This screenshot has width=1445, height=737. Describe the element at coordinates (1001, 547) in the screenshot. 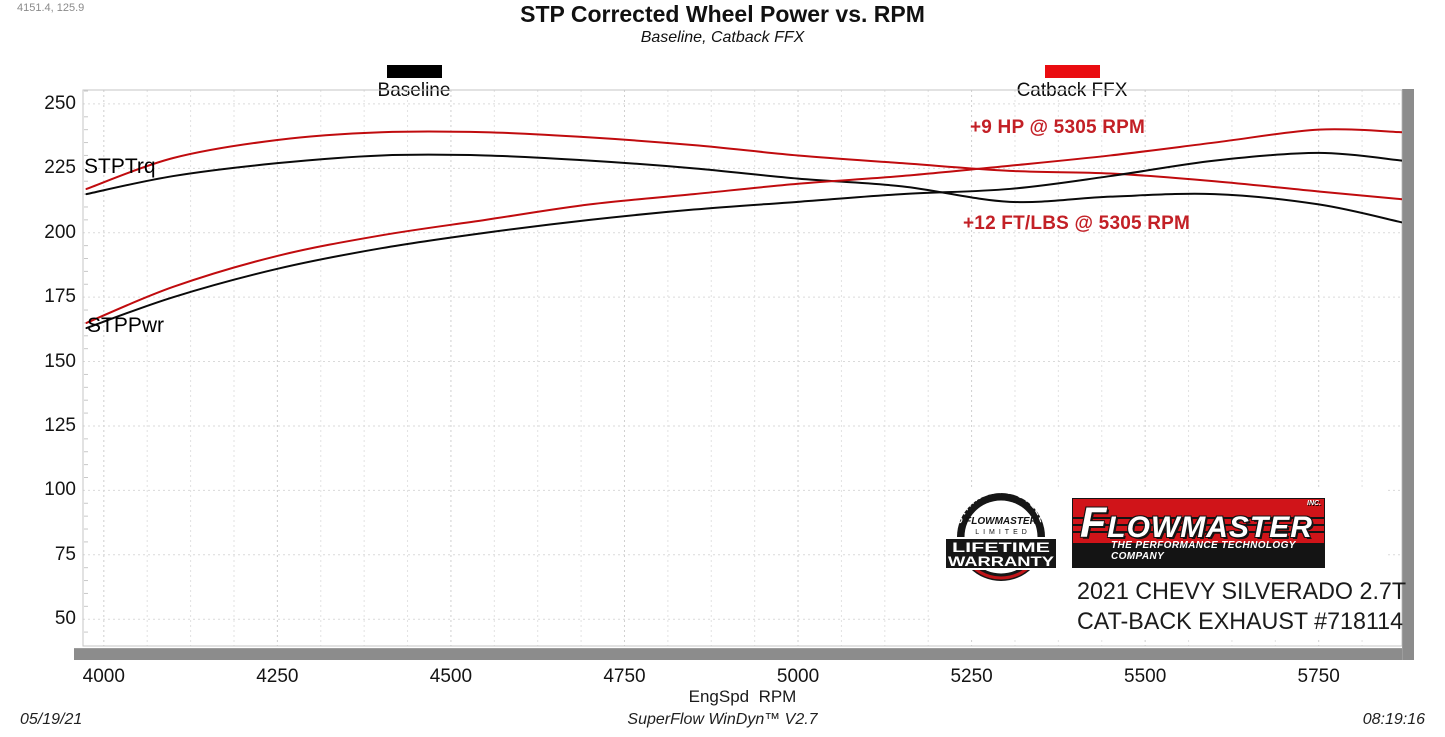

I see `badge-lifetime-text: LIFETIME` at that location.